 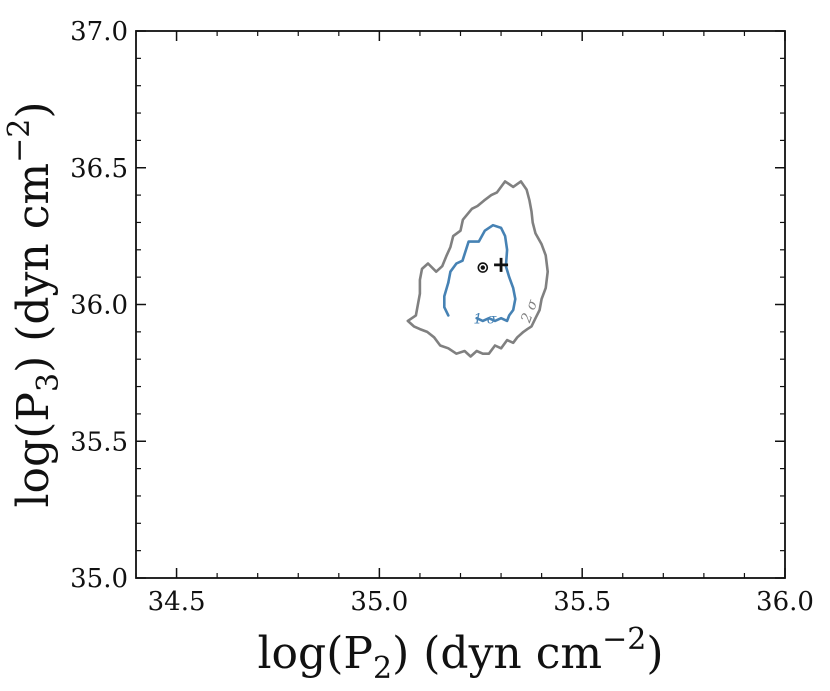 I want to click on y-tick-label: 35.5, so click(x=99, y=442).